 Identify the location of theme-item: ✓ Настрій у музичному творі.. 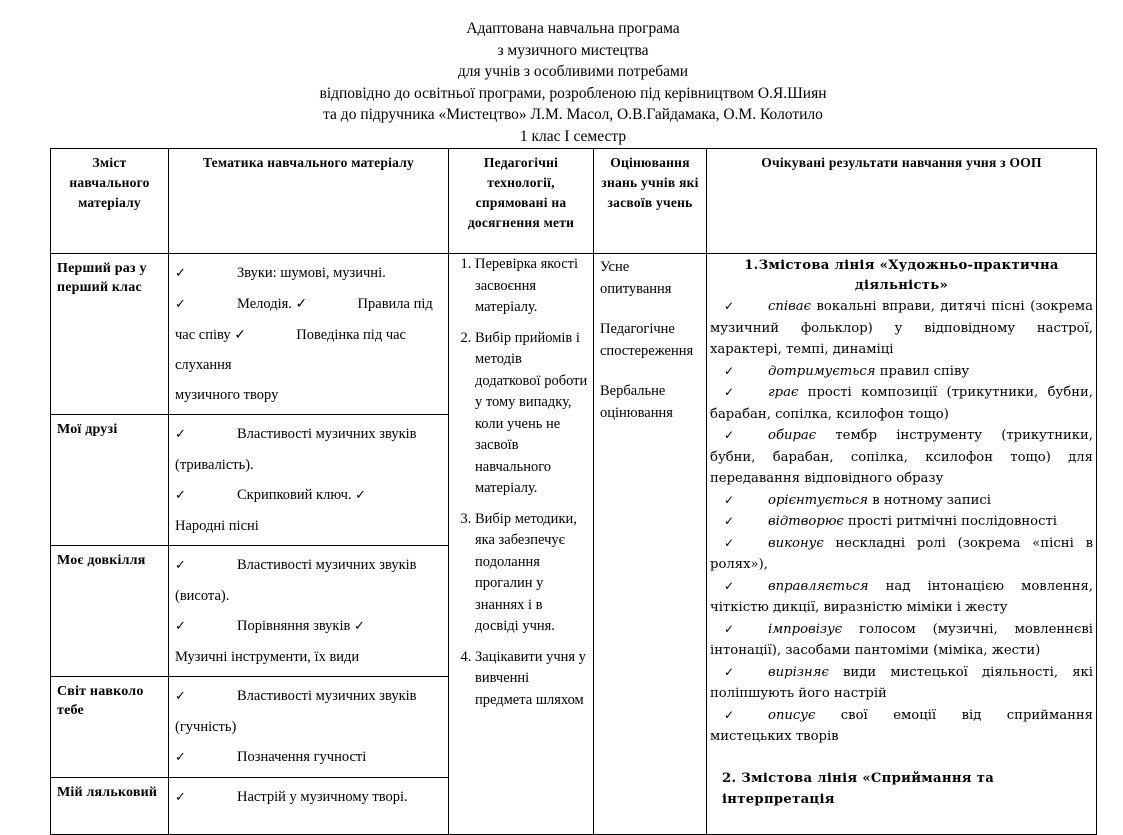
(291, 797).